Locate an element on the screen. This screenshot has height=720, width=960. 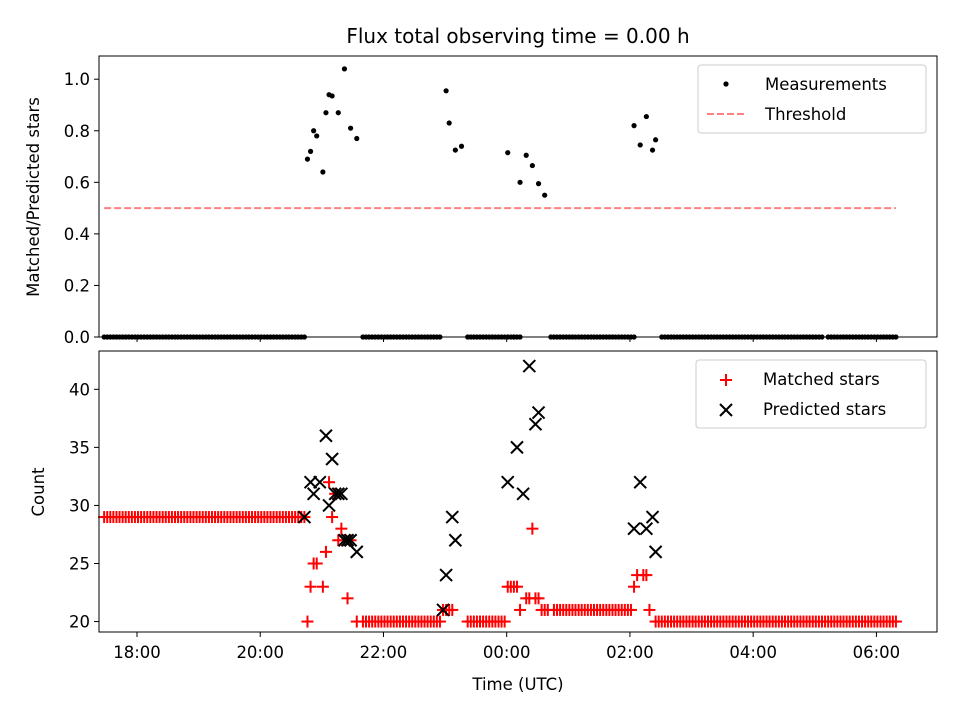
bottom-y-axis-title: Count is located at coordinates (38, 492).